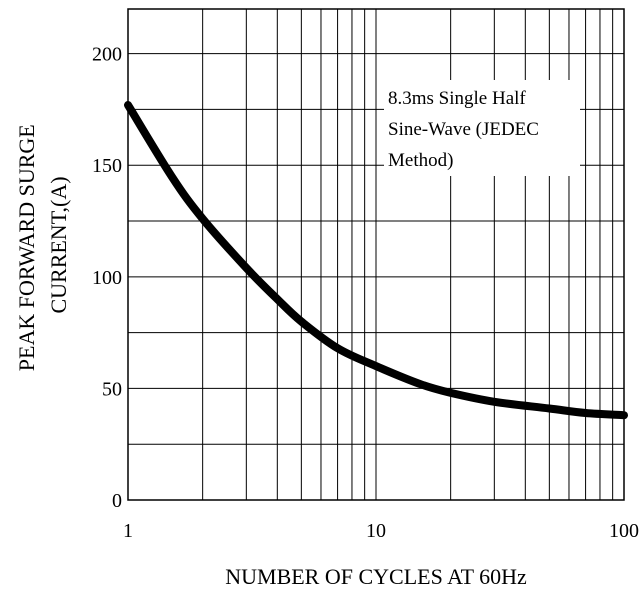 The height and width of the screenshot is (599, 640). What do you see at coordinates (107, 55) in the screenshot?
I see `y-tick-label: 200` at bounding box center [107, 55].